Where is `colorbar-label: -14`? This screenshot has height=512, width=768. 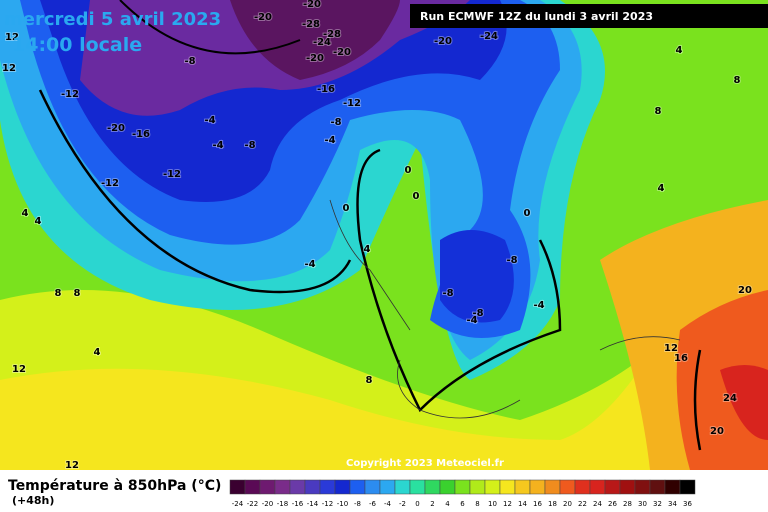 colorbar-label: -14 is located at coordinates (313, 504).